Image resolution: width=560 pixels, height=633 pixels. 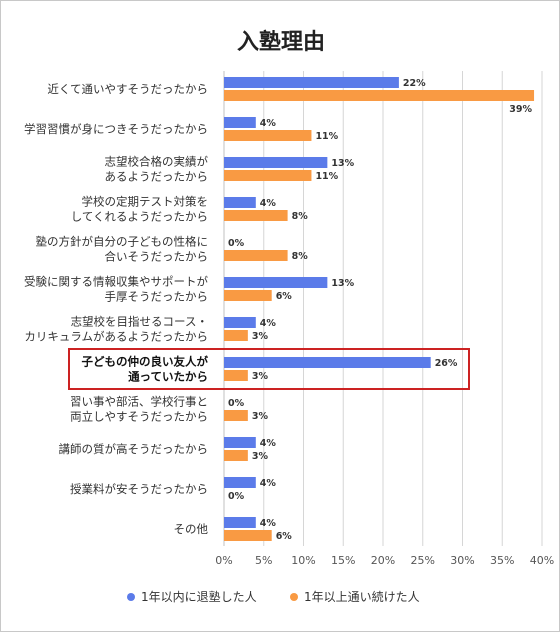 What do you see at coordinates (157, 257) in the screenshot?
I see `category-label: 合いそうだったから` at bounding box center [157, 257].